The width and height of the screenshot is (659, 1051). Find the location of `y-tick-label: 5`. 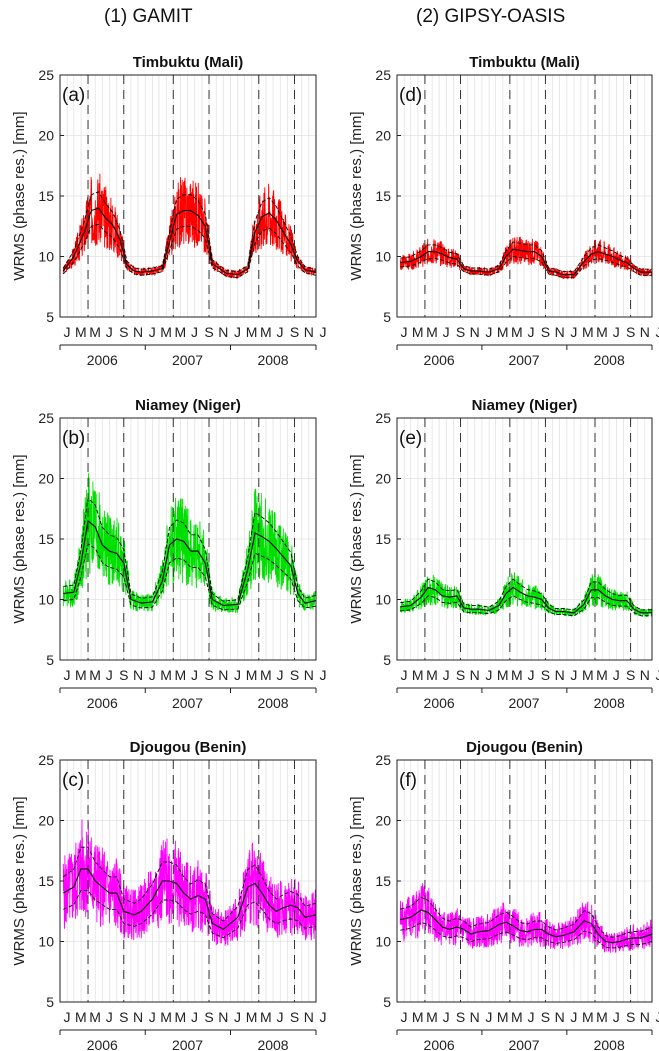

y-tick-label: 5 is located at coordinates (50, 317).